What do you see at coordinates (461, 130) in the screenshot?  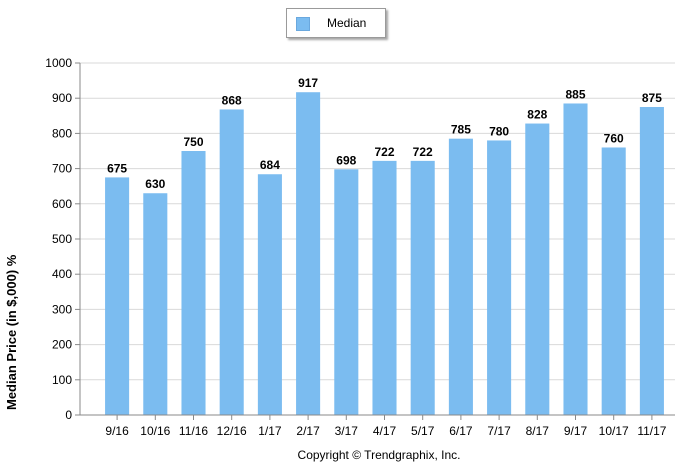 I see `data-label: 785` at bounding box center [461, 130].